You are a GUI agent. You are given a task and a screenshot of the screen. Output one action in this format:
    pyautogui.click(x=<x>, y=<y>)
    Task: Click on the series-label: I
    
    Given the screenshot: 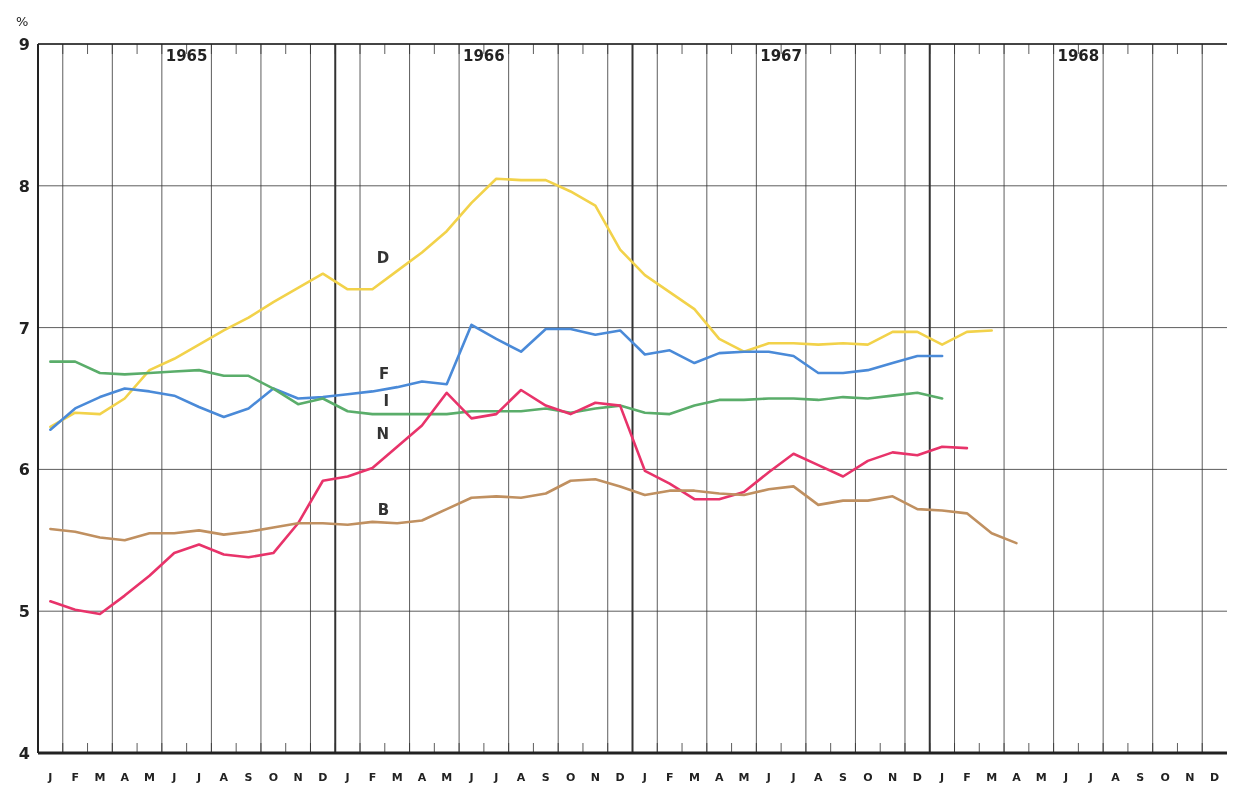 What is the action you would take?
    pyautogui.click(x=386, y=401)
    